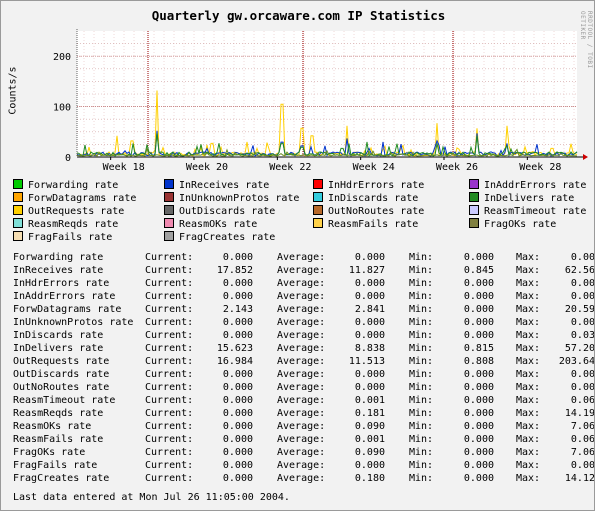  I want to click on legend-item: FragCreates rate, so click(219, 237).